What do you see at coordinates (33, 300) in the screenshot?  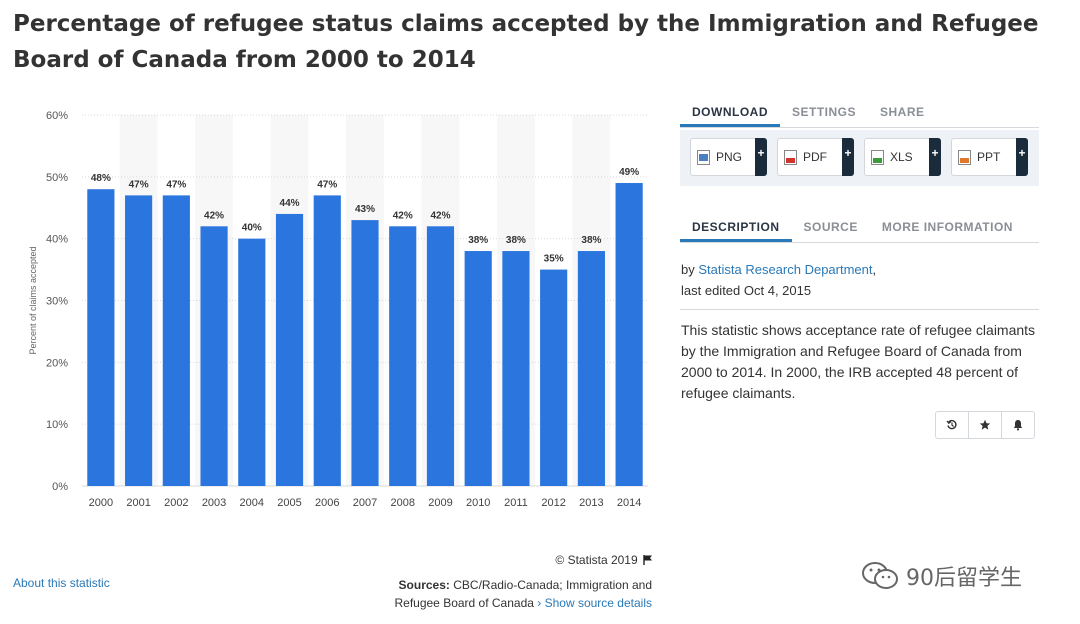 I see `y-axis-title: Percent of claims accepted` at bounding box center [33, 300].